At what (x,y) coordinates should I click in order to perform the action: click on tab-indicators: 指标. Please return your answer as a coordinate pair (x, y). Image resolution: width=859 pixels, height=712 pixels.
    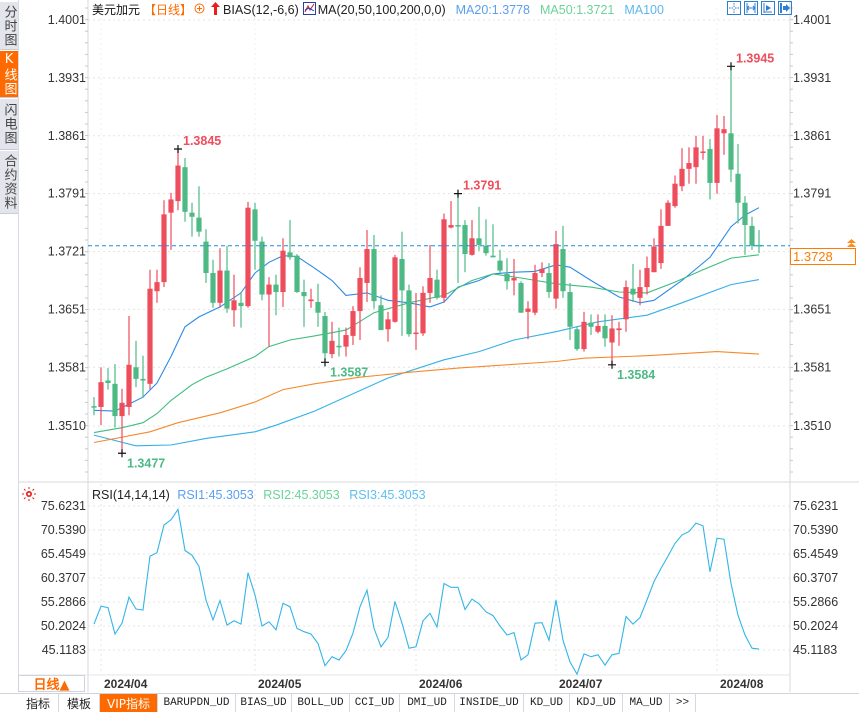
    Looking at the image, I should click on (38, 703).